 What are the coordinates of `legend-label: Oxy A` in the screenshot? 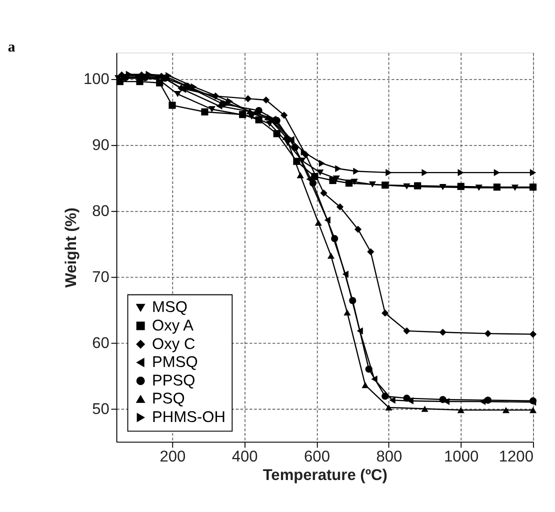 It's located at (173, 325).